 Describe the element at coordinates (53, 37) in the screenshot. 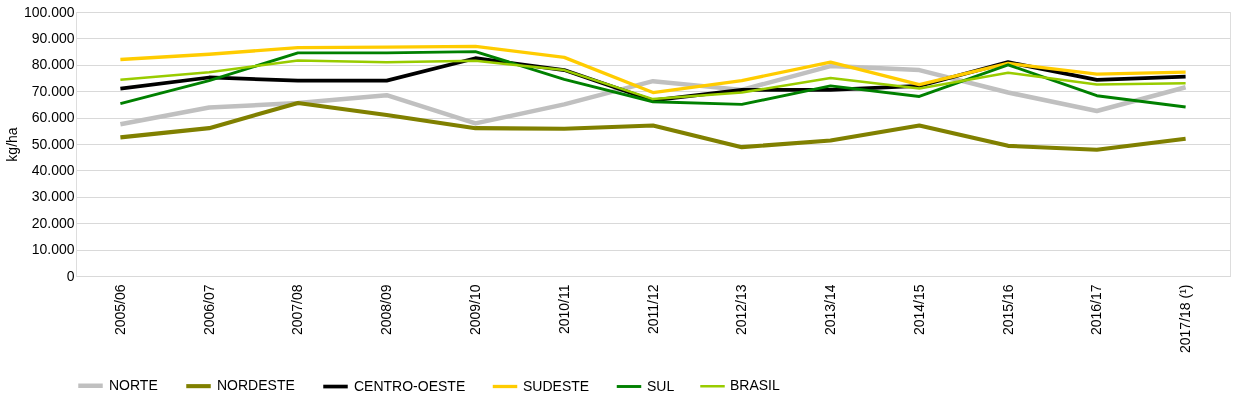

I see `y-tick-label: 90.000` at that location.